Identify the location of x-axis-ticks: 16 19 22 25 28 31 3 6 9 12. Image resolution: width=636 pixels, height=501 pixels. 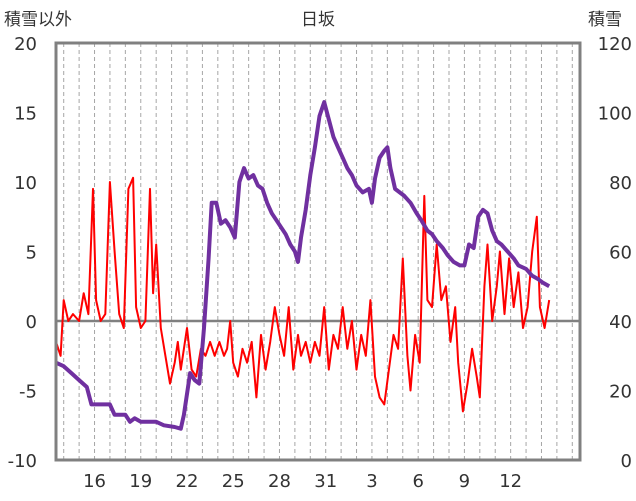
(302, 481).